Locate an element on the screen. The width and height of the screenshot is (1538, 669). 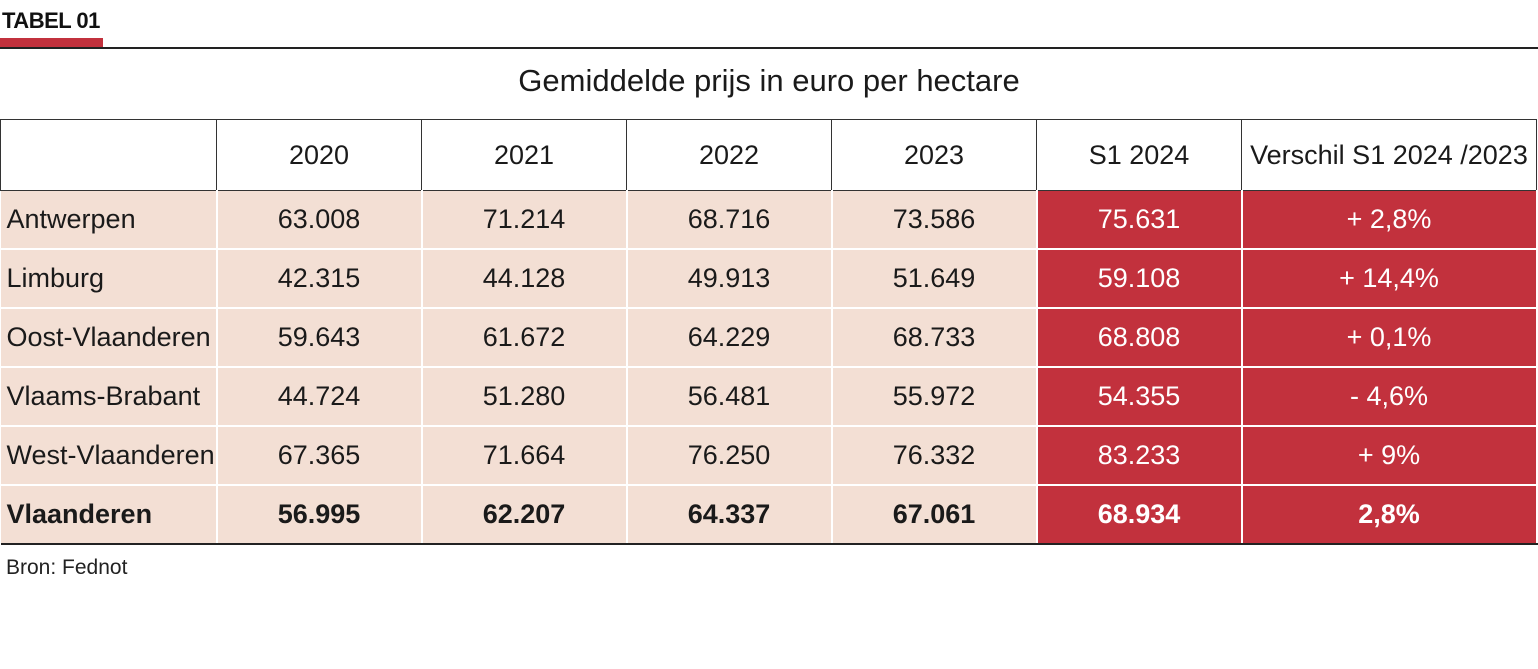
table-cell: - 4,6% is located at coordinates (1389, 397).